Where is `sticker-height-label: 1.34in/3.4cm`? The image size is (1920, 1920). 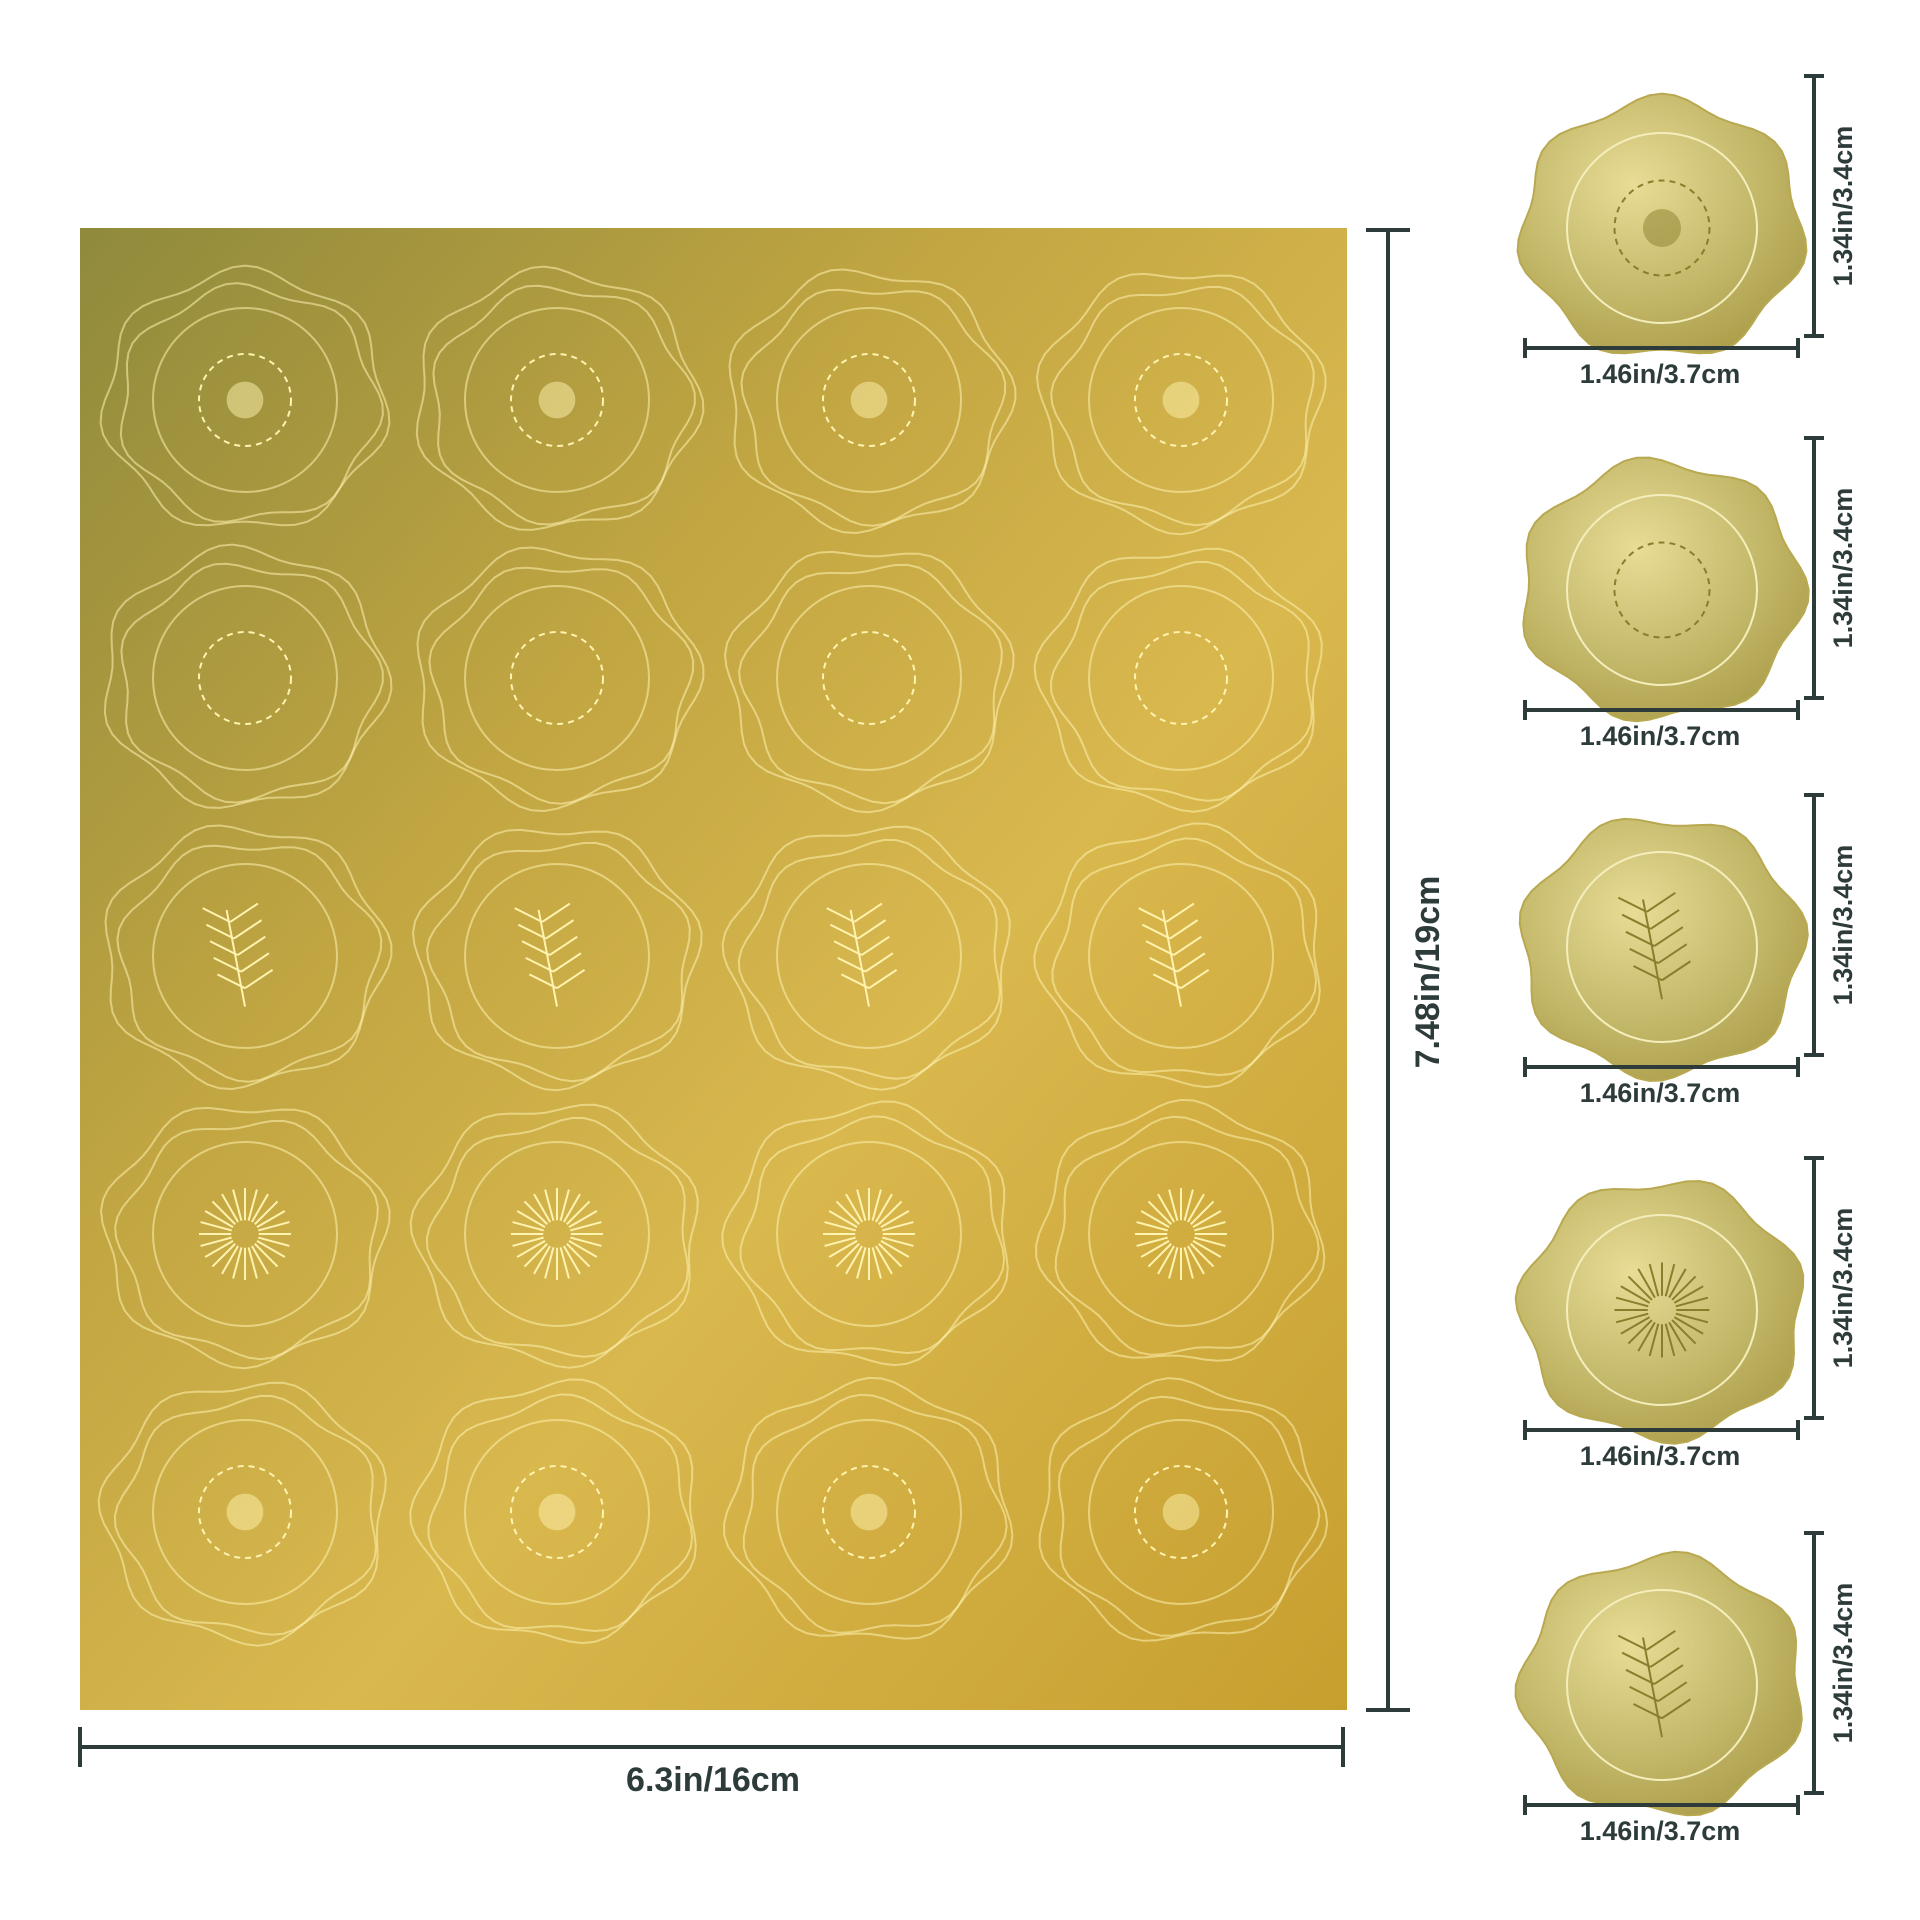 sticker-height-label: 1.34in/3.4cm is located at coordinates (1843, 1663).